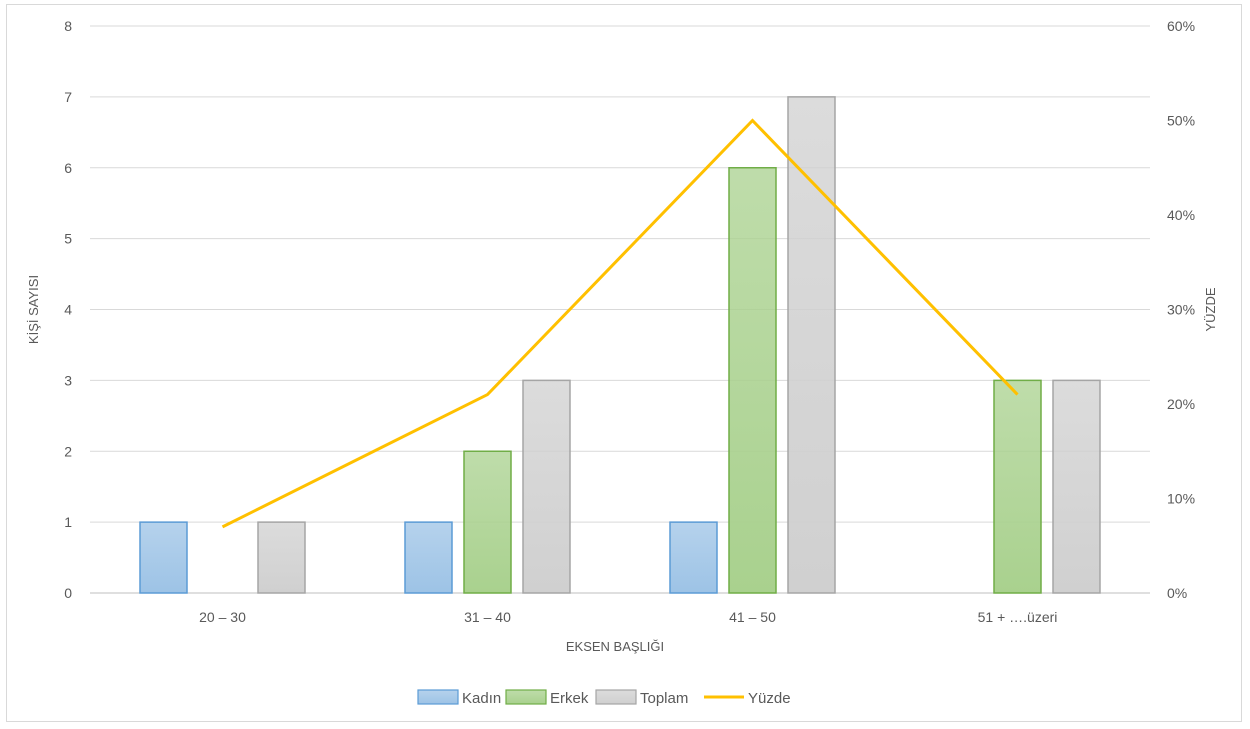  Describe the element at coordinates (481, 698) in the screenshot. I see `legend-label-kadın: Kadın` at that location.